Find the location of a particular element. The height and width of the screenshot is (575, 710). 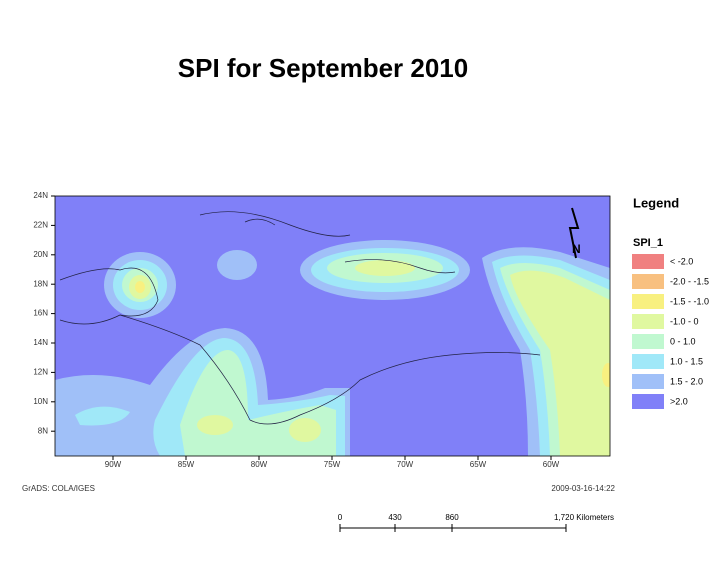

scale-bar: 0 430 860 1,720 Kilometers is located at coordinates (476, 522).